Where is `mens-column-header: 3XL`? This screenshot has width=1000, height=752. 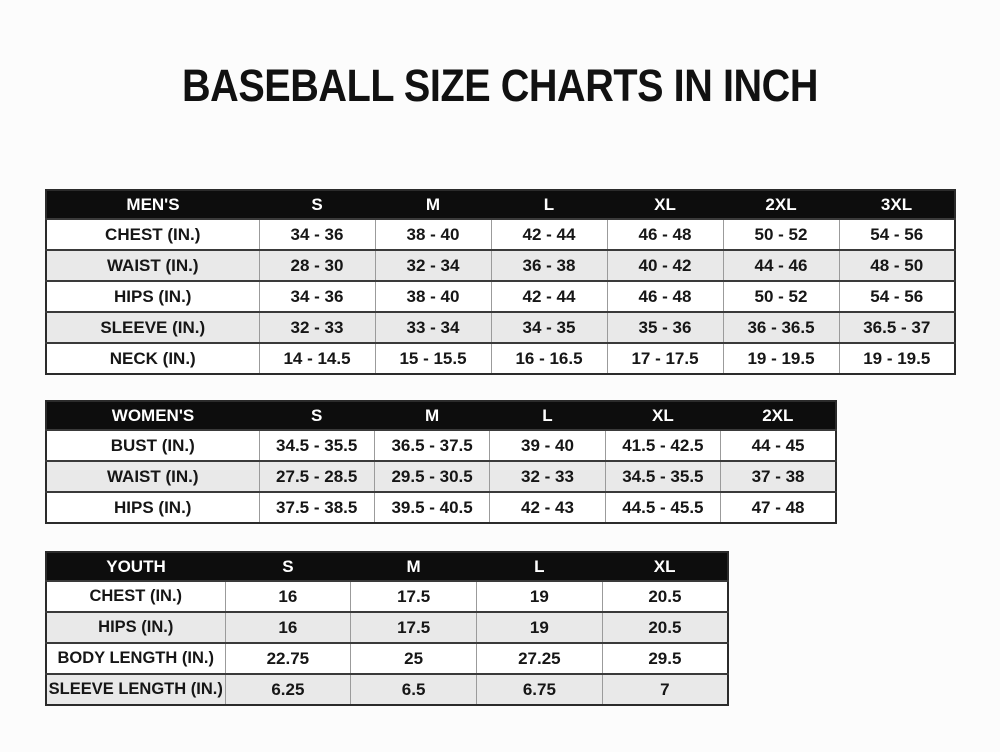
mens-column-header: 3XL is located at coordinates (897, 204).